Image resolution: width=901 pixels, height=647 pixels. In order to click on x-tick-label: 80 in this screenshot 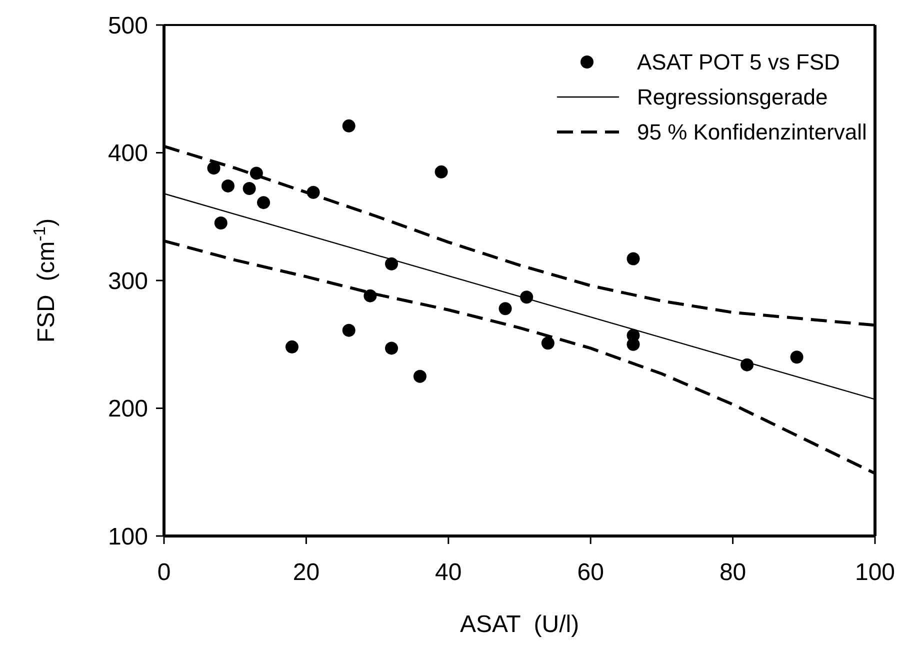, I will do `click(732, 572)`.